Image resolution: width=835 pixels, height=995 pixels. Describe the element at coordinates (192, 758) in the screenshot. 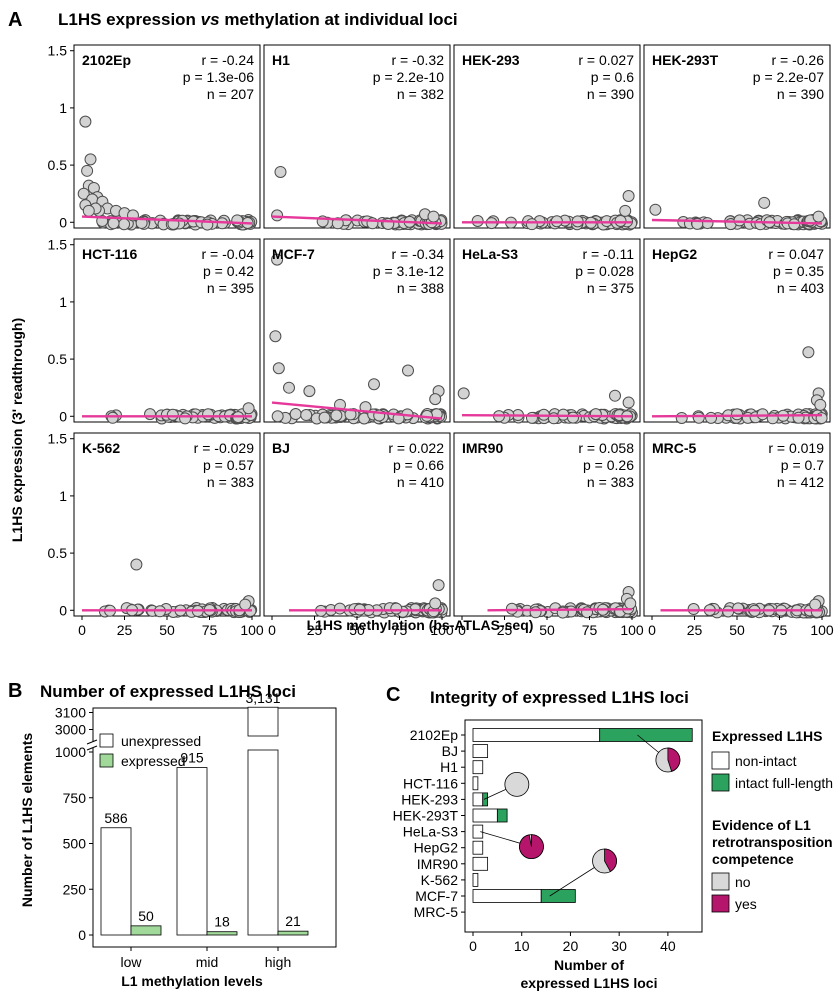

I see `bar-label-unexpressed: 915` at that location.